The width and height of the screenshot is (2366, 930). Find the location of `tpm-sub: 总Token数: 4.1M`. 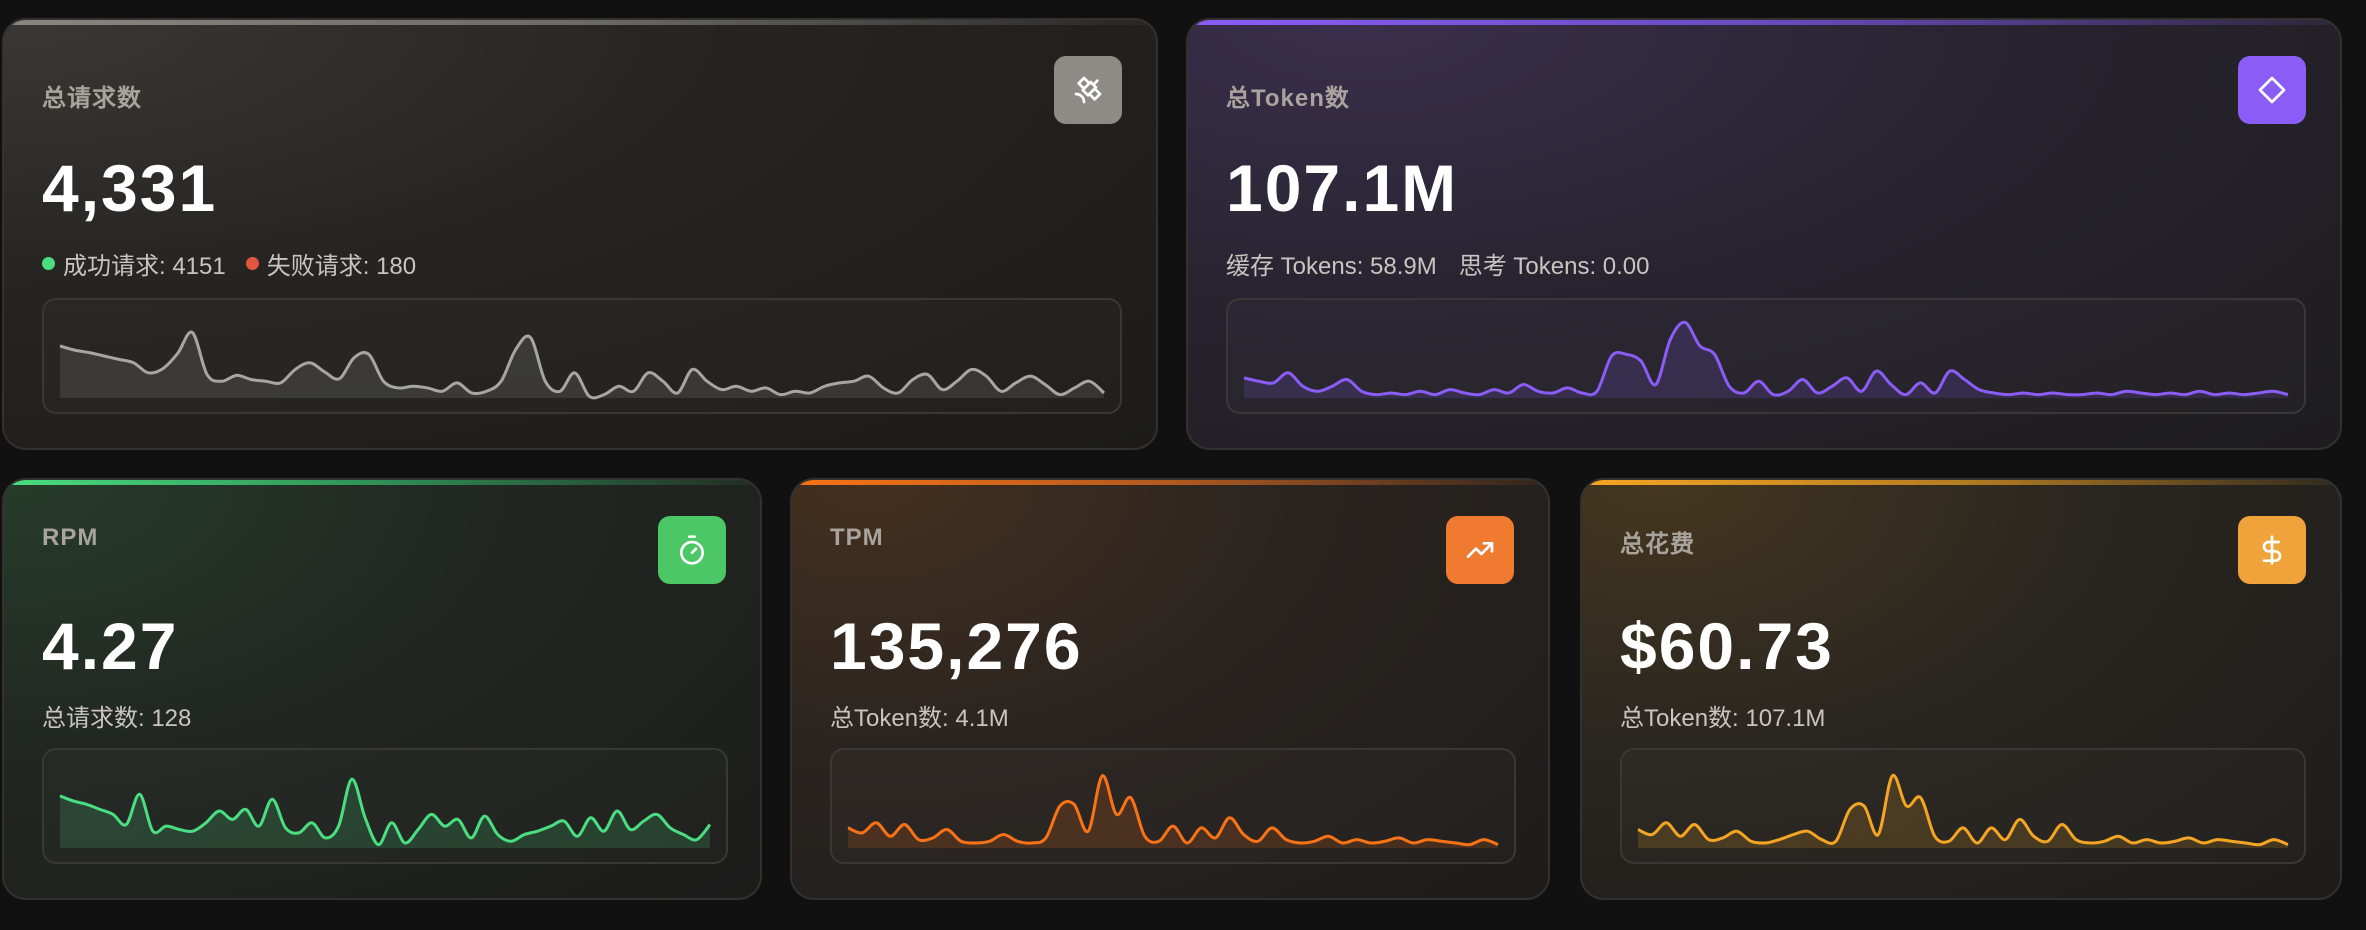

tpm-sub: 总Token数: 4.1M is located at coordinates (919, 718).